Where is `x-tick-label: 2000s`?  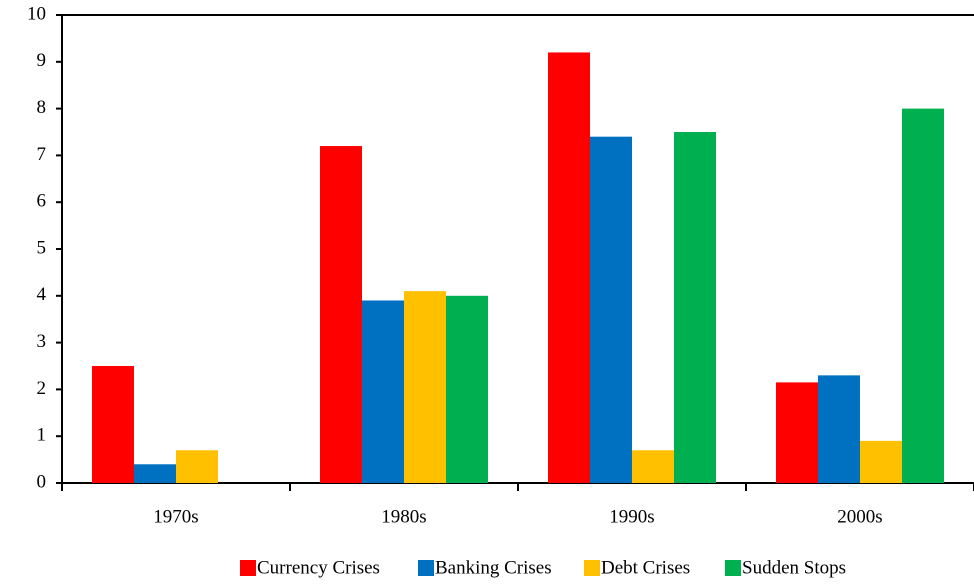 x-tick-label: 2000s is located at coordinates (859, 516).